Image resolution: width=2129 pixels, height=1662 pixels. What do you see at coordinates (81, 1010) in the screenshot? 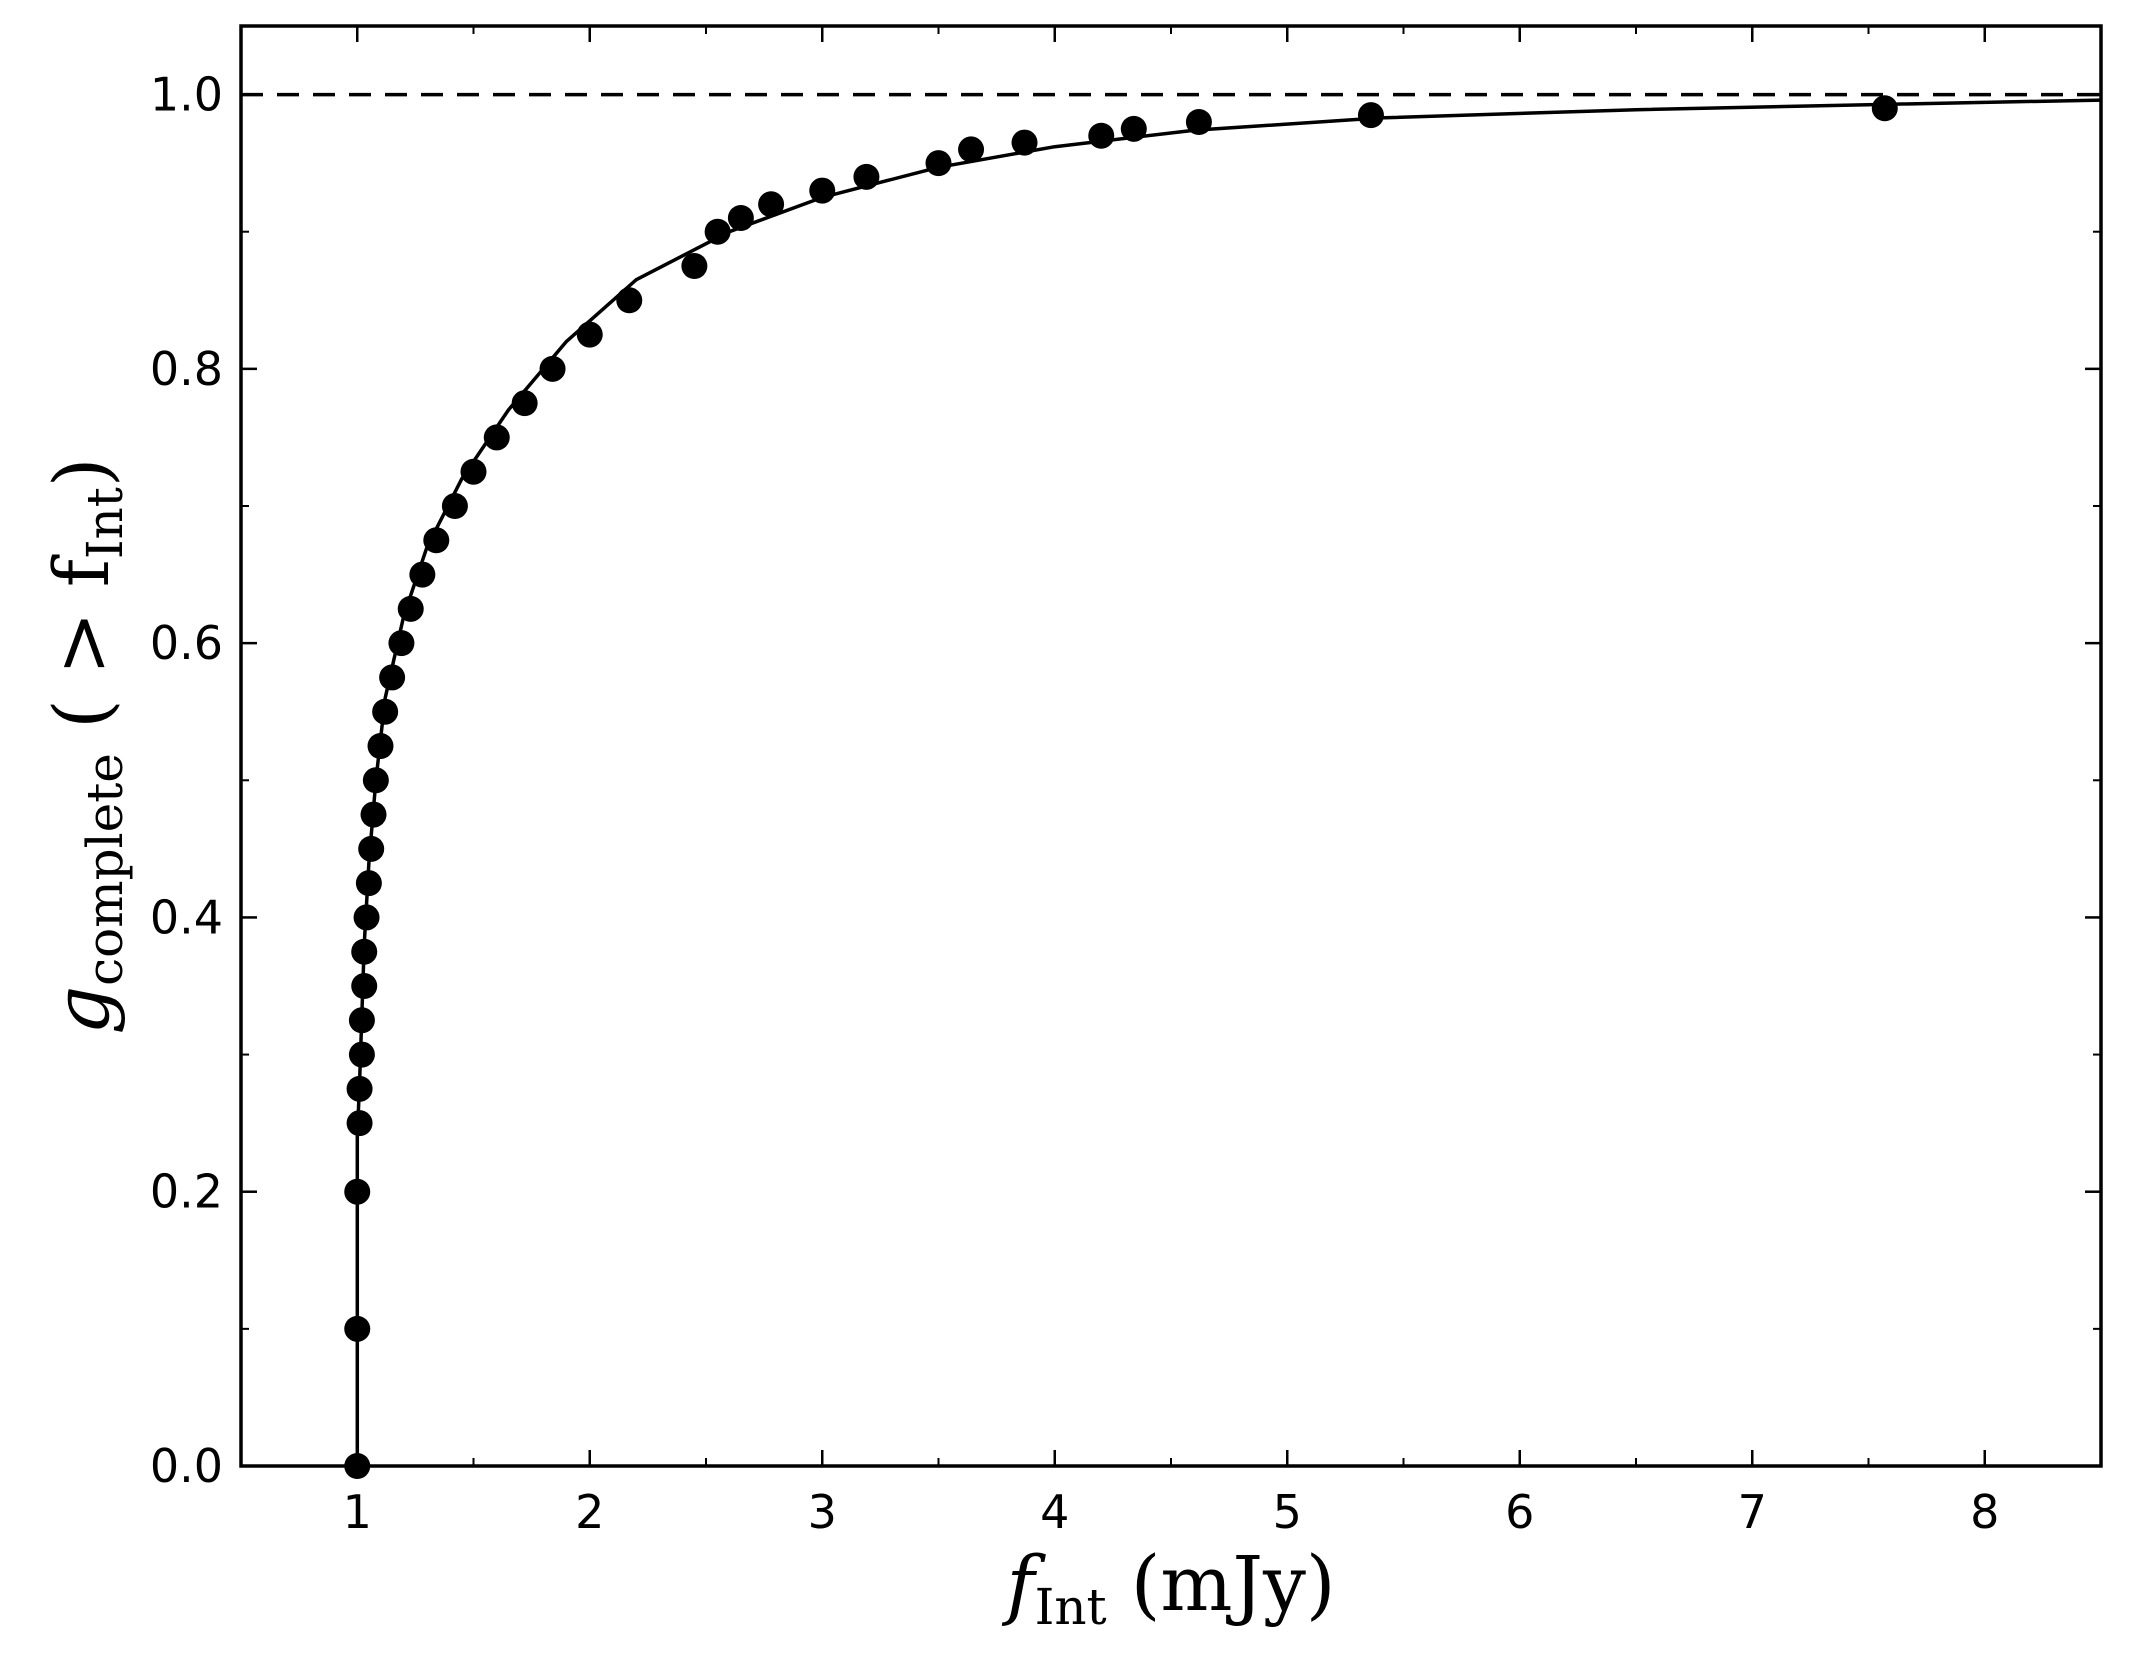
I see `y-axis-label-symbol: g` at bounding box center [81, 1010].